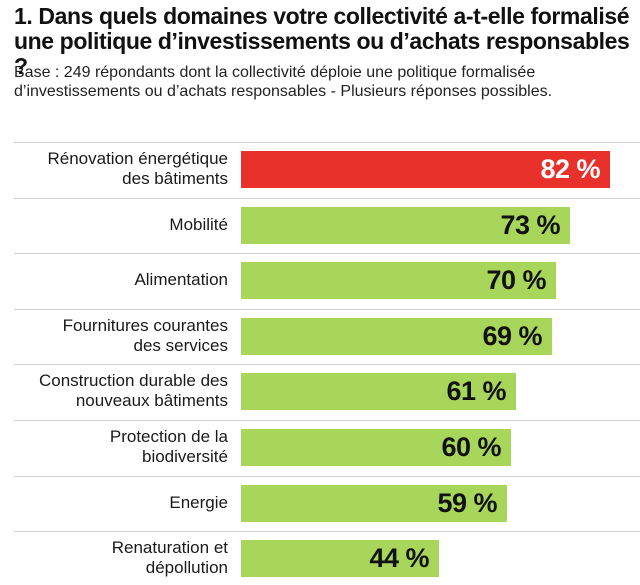 This screenshot has height=585, width=640. Describe the element at coordinates (570, 169) in the screenshot. I see `value-label: 82 %` at that location.